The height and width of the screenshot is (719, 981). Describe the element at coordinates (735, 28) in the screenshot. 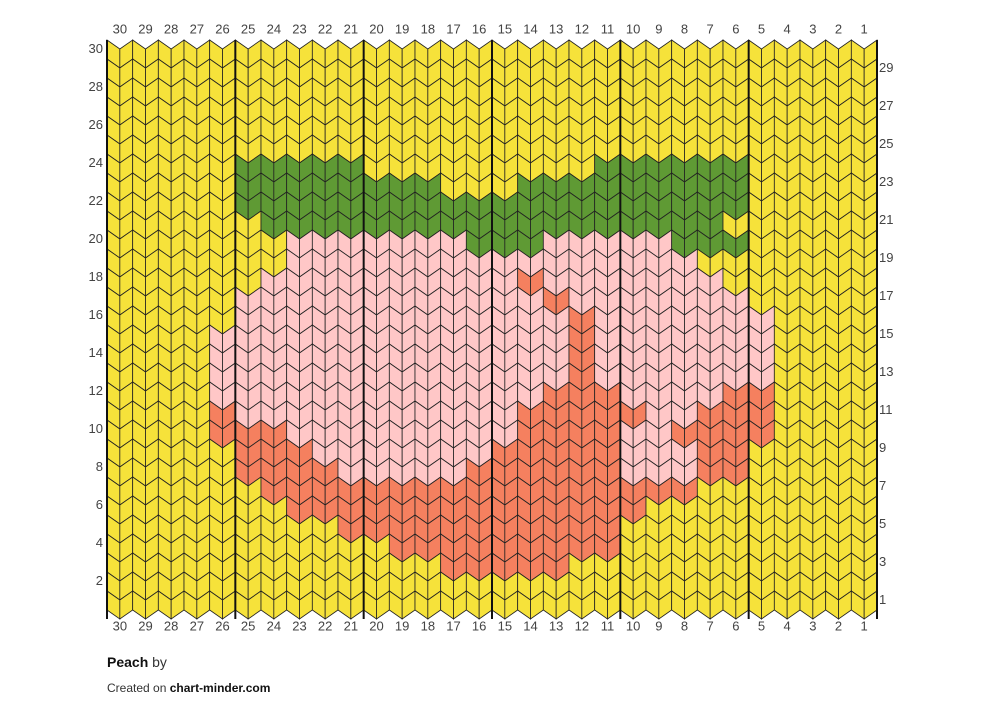

I see `column-label-top: 6` at that location.